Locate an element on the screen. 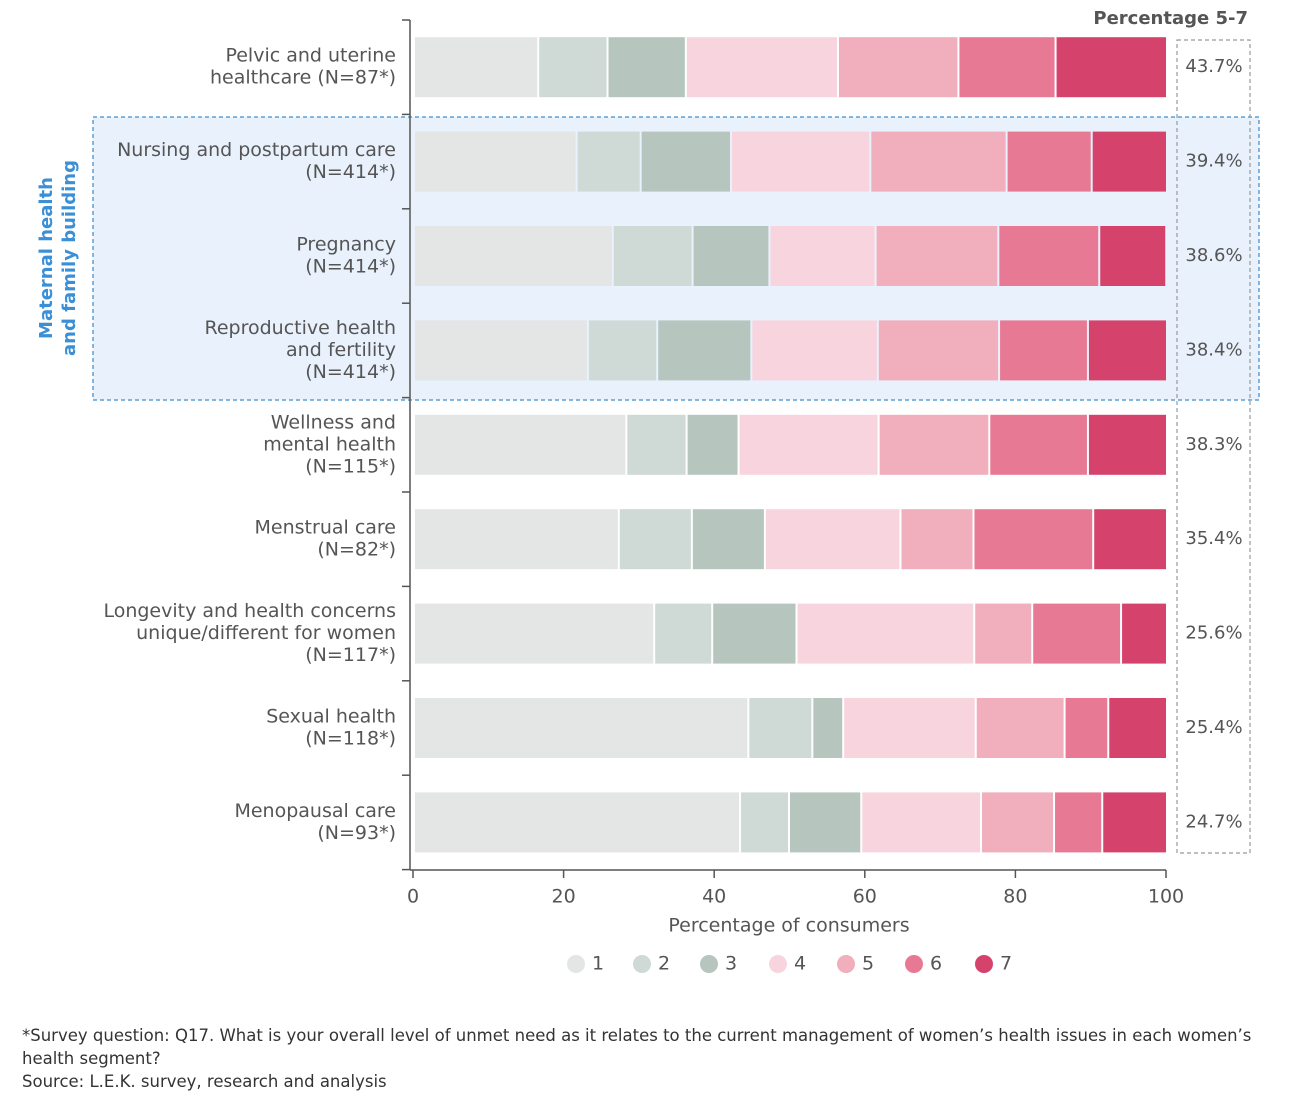  totals-title: Percentage 5-7 is located at coordinates (1170, 18).